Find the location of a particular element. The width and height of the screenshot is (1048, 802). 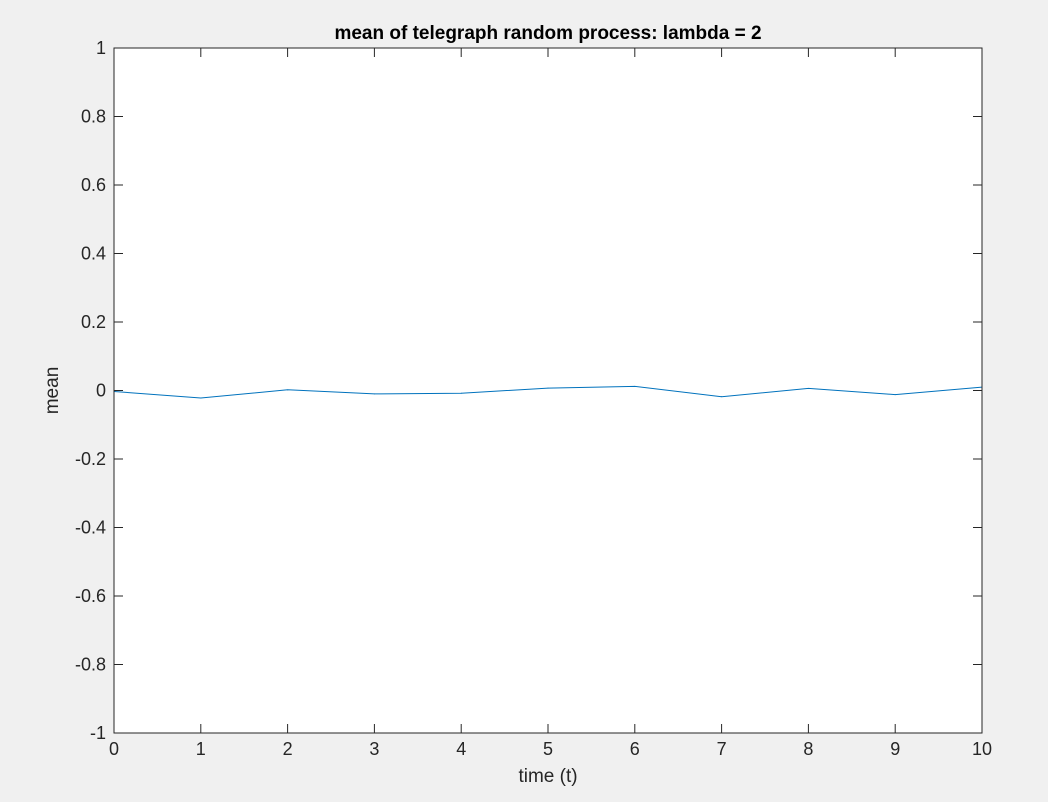

y-tick-label: 0.4 is located at coordinates (93, 254).